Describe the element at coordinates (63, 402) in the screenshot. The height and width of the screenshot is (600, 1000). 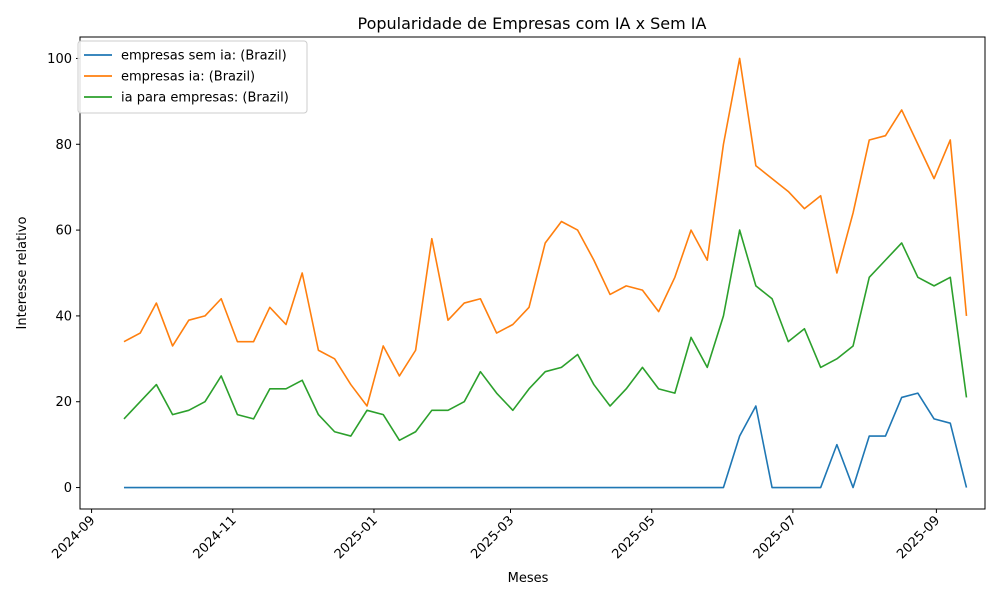
I see `y-tick-label: 20` at that location.